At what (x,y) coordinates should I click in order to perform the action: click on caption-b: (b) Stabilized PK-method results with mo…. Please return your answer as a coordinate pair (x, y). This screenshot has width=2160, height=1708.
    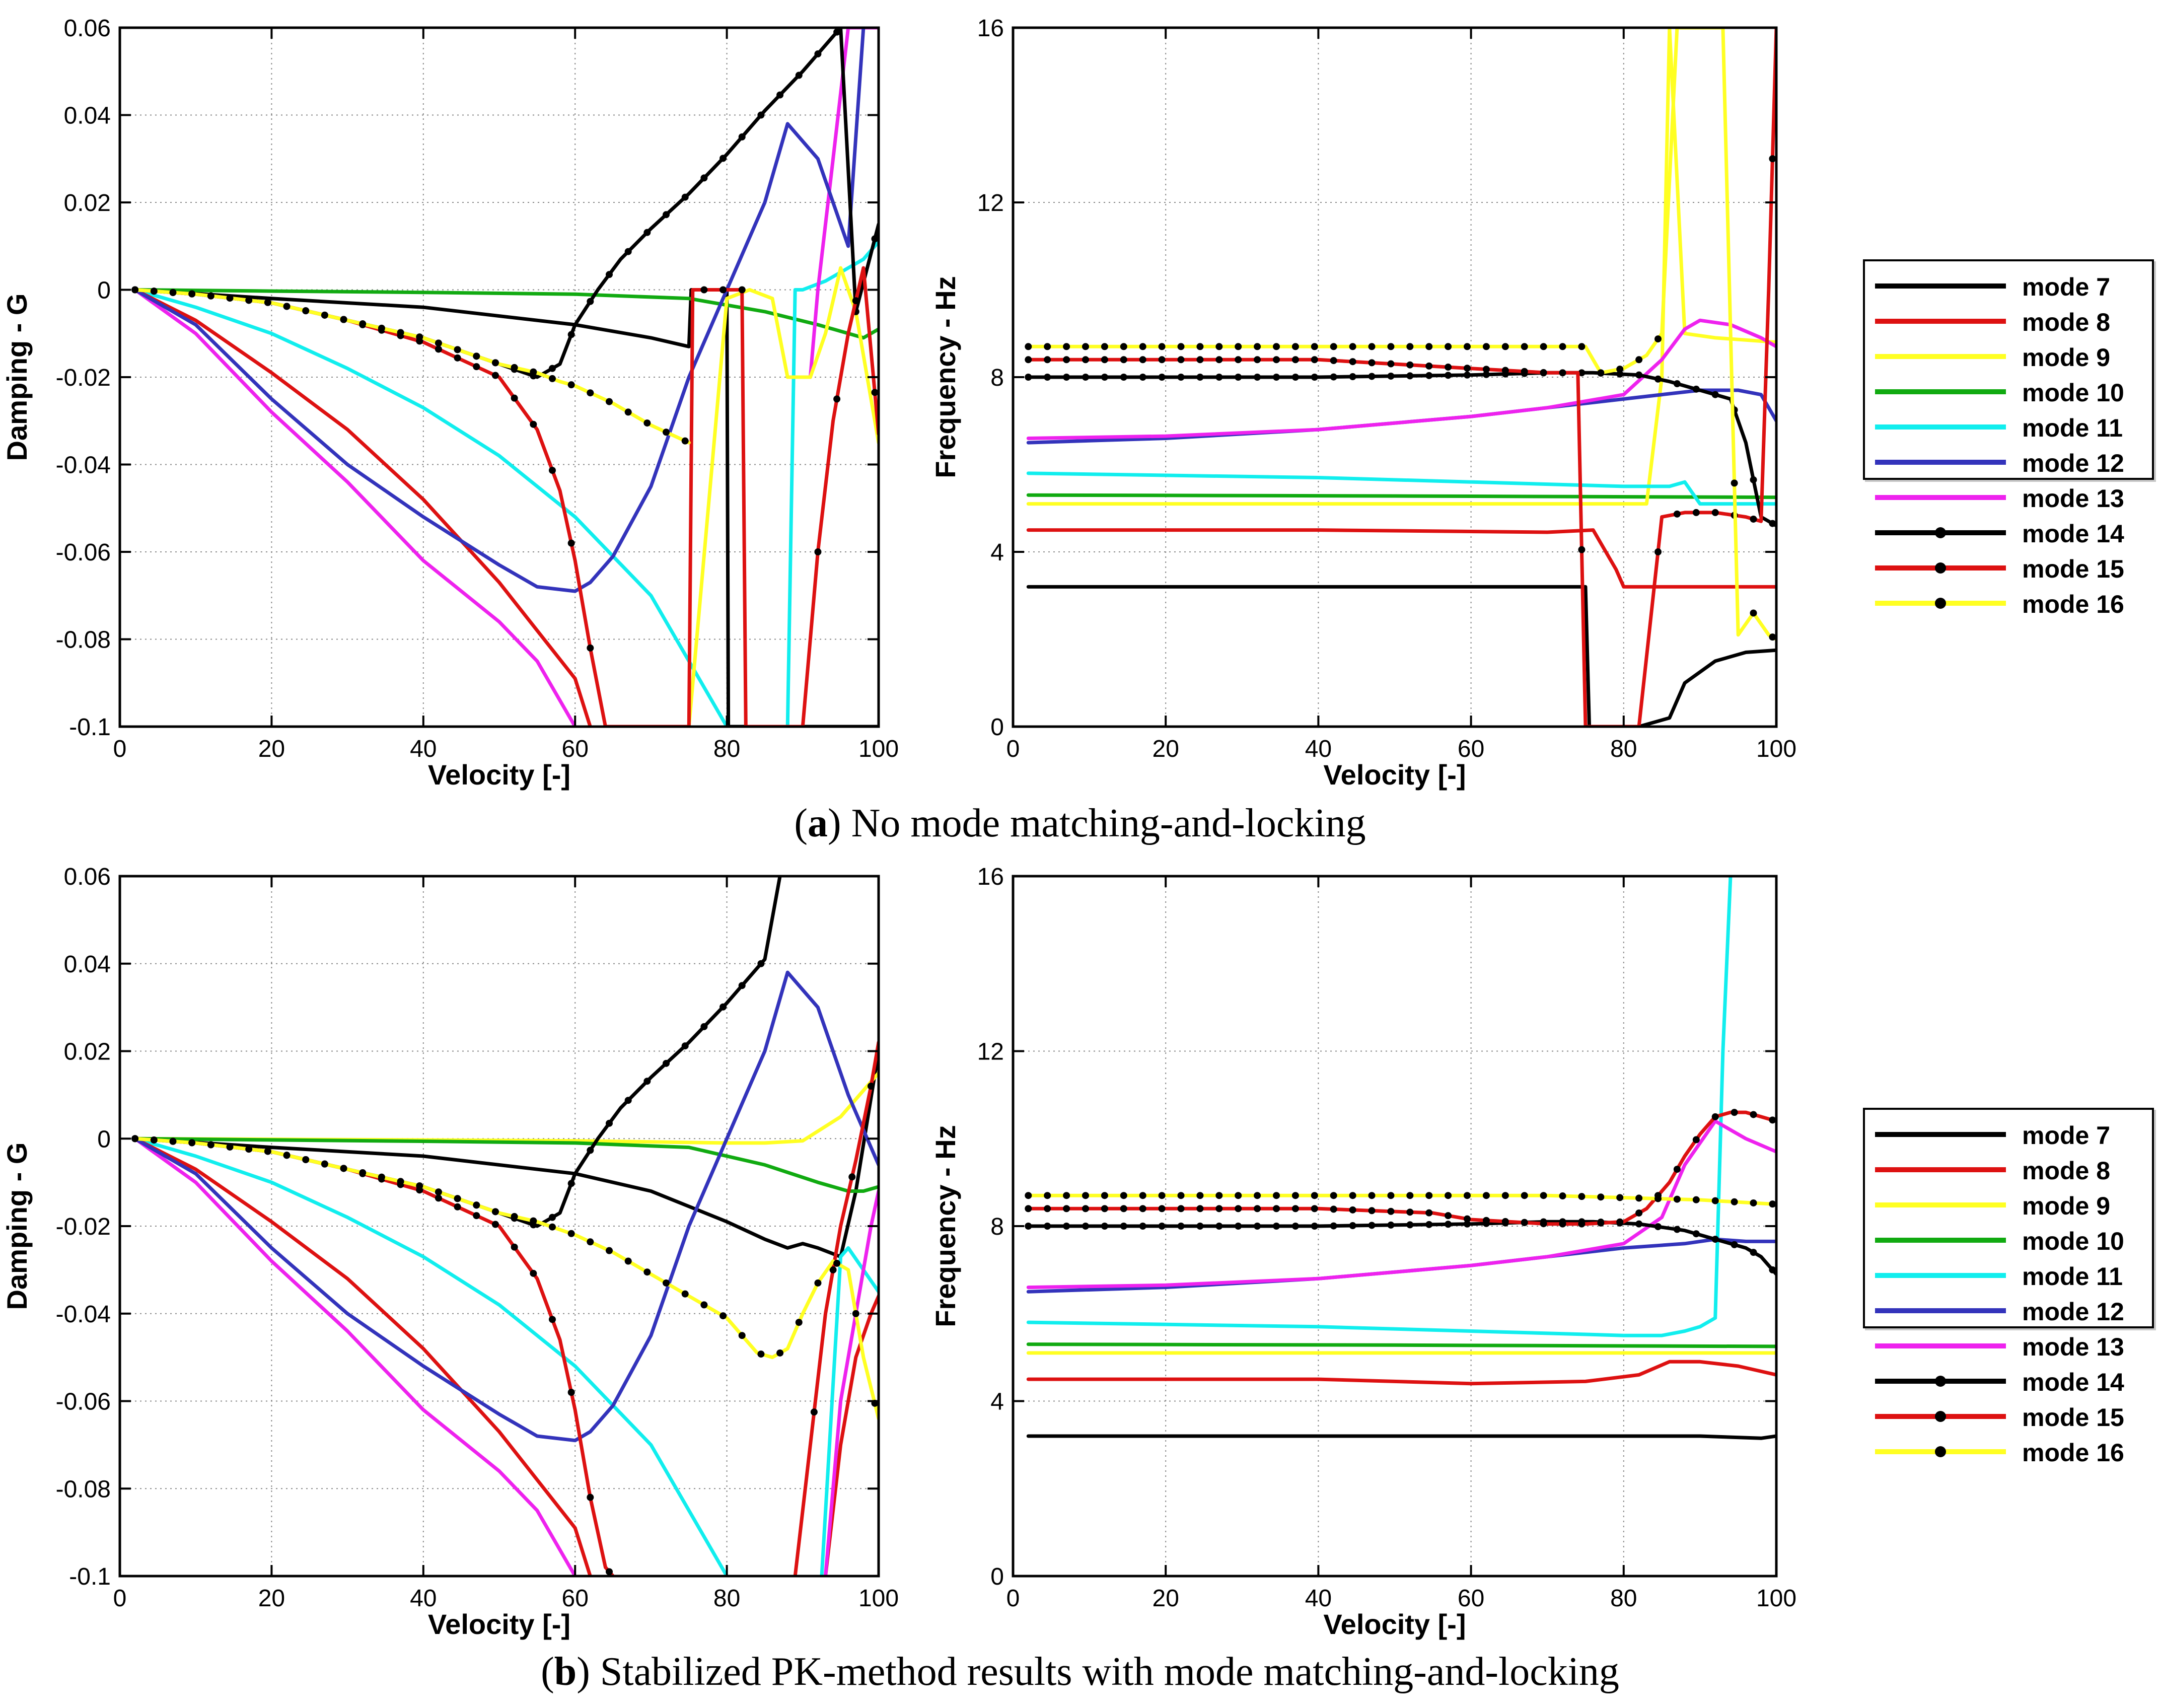
    Looking at the image, I should click on (1080, 1672).